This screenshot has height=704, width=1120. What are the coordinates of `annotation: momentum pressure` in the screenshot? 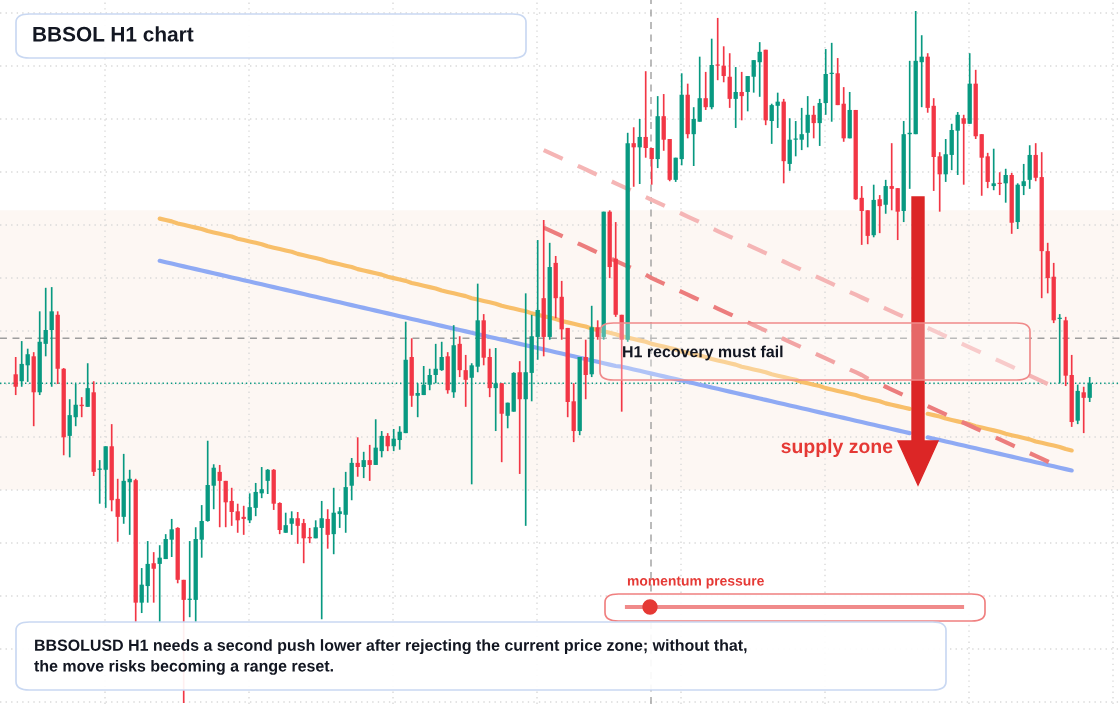 It's located at (695, 582).